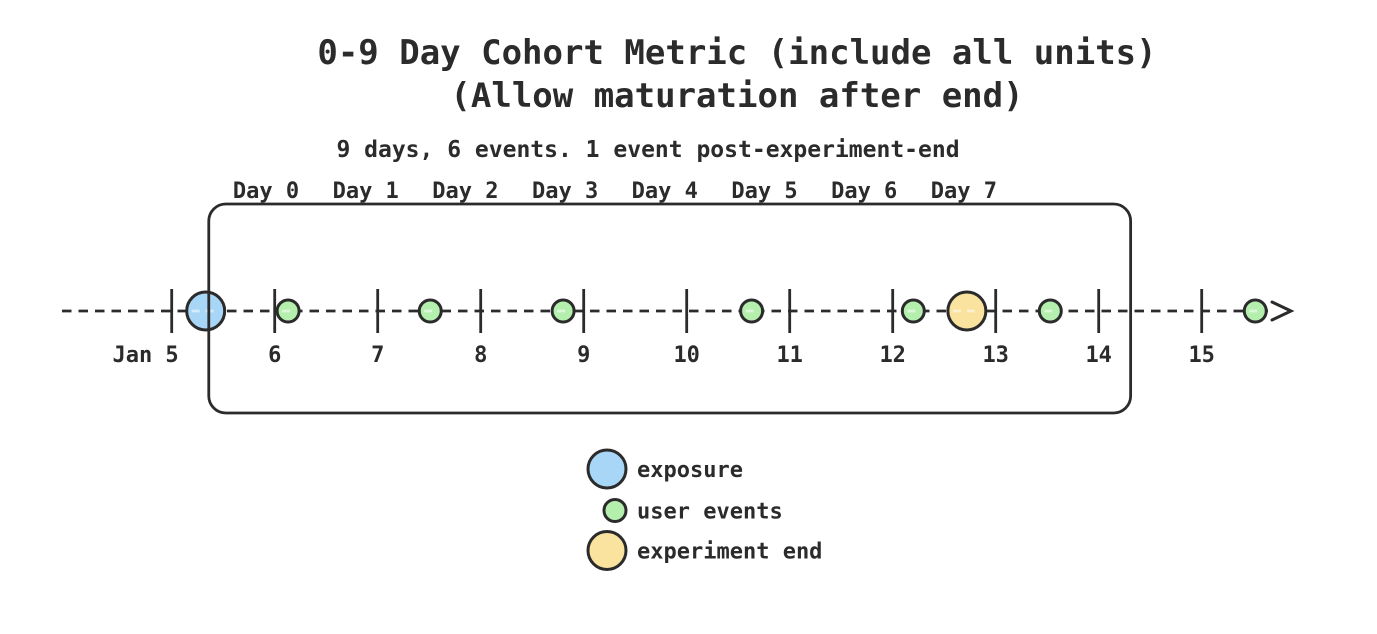 The height and width of the screenshot is (634, 1377). What do you see at coordinates (964, 191) in the screenshot?
I see `day-label: Day 7` at bounding box center [964, 191].